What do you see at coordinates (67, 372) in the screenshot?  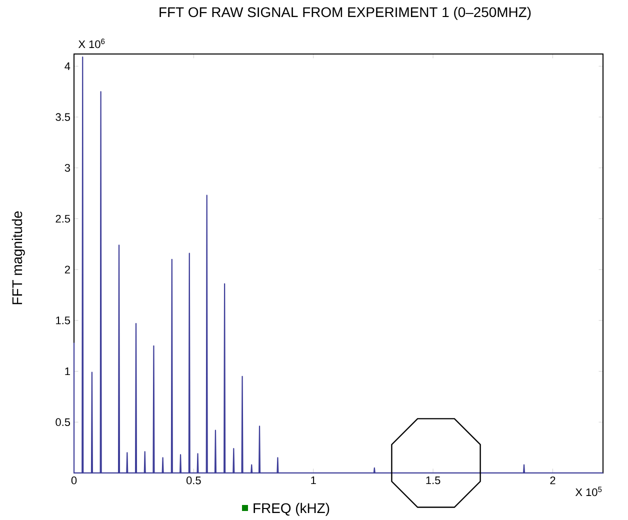 I see `y-tick-label: 1` at bounding box center [67, 372].